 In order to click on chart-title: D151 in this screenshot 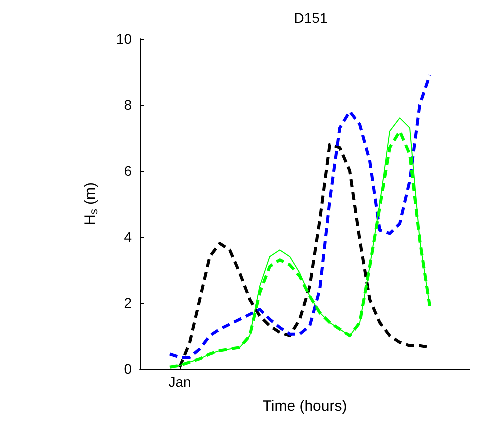, I will do `click(311, 18)`.